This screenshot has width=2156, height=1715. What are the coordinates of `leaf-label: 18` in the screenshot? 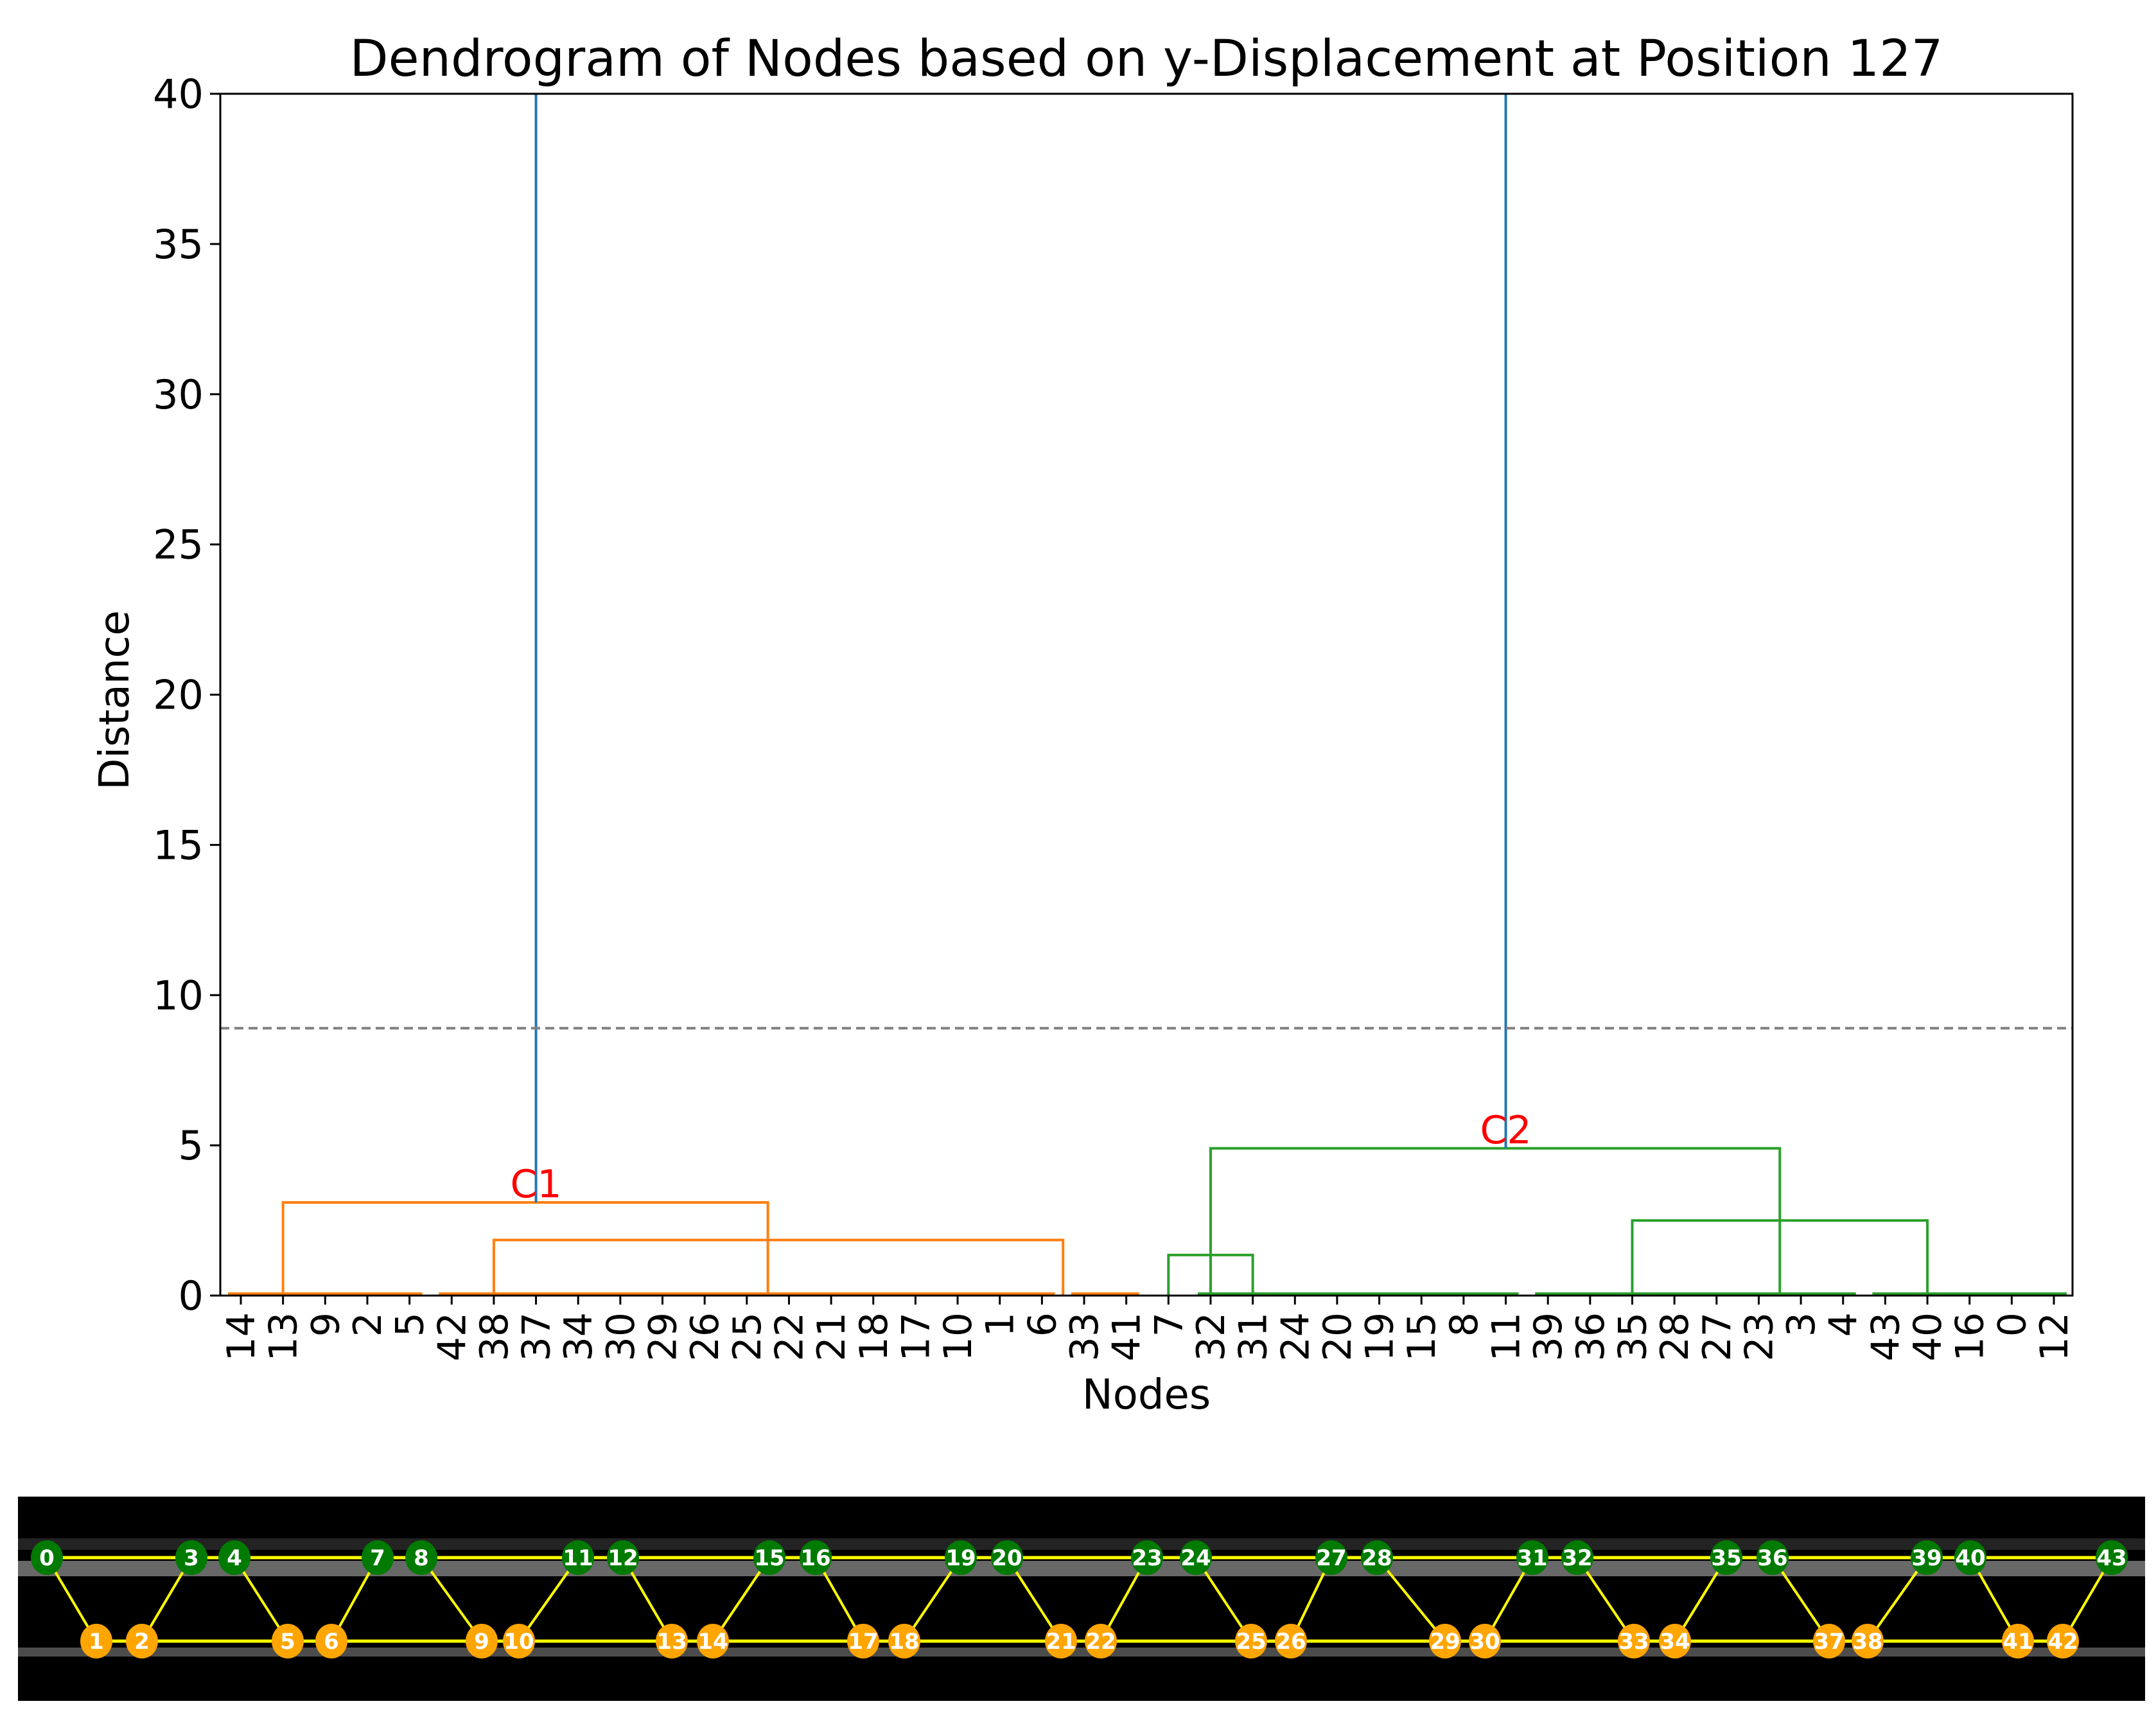 It's located at (874, 1336).